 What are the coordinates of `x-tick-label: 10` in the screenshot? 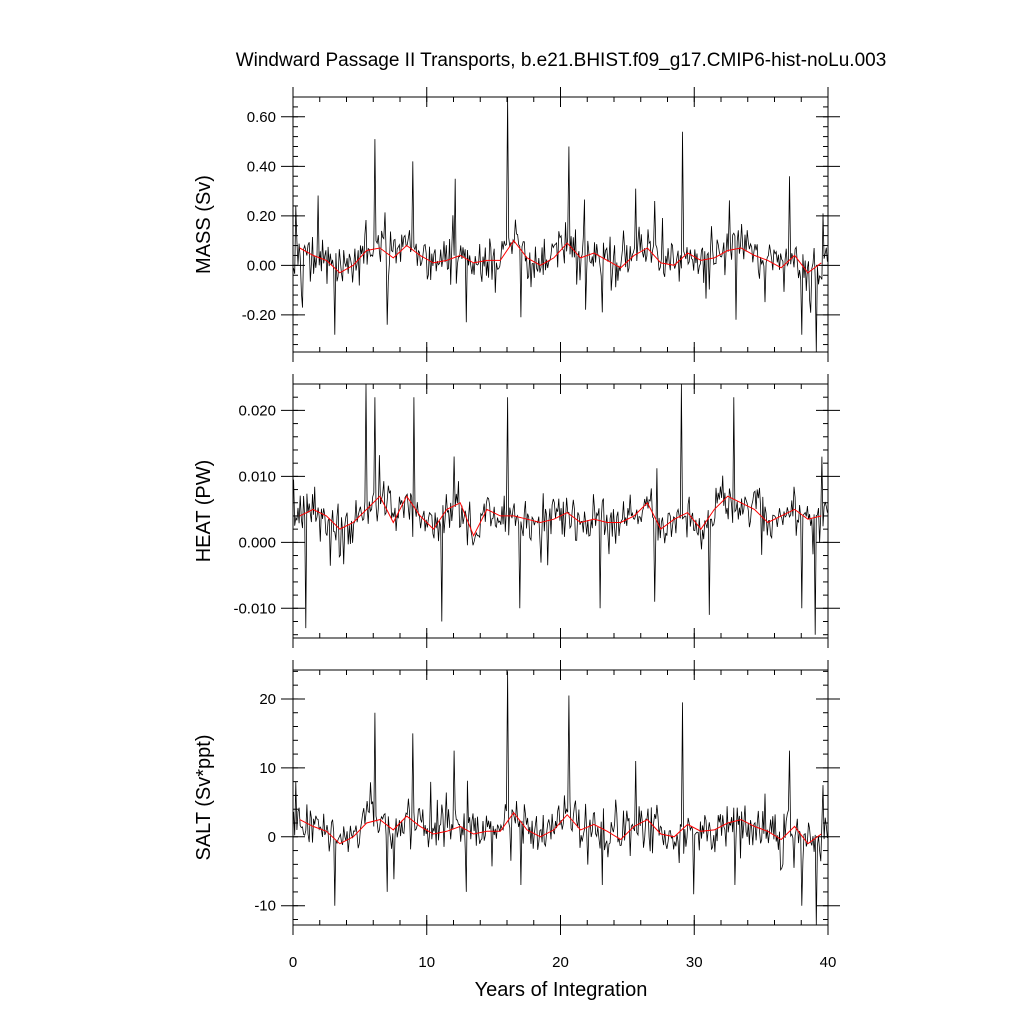 It's located at (426, 962).